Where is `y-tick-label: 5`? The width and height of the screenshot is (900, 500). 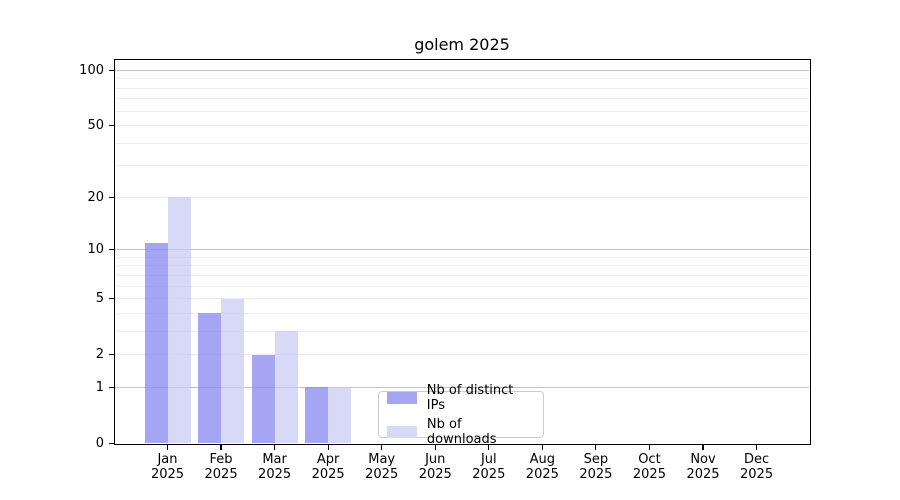
y-tick-label: 5 is located at coordinates (99, 299).